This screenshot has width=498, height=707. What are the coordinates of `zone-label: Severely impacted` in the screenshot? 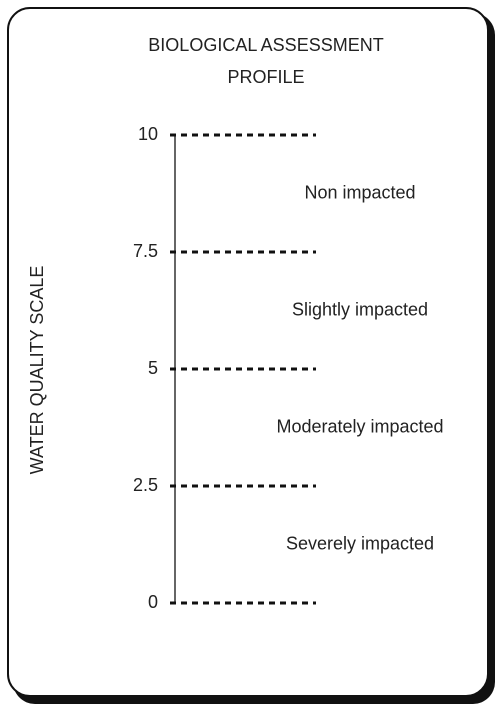 It's located at (360, 543).